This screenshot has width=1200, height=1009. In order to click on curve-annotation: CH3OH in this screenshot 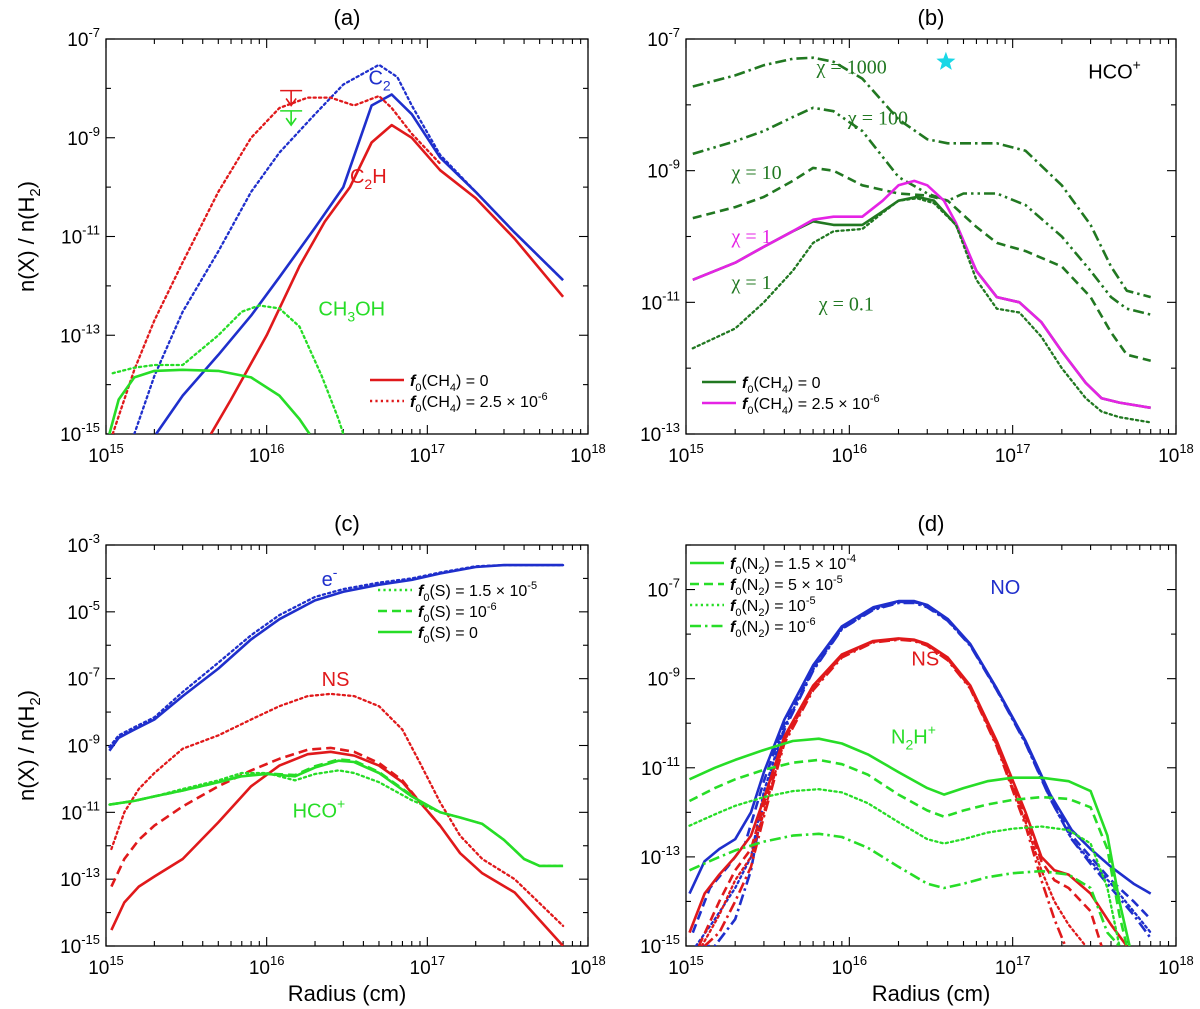, I will do `click(351, 312)`.